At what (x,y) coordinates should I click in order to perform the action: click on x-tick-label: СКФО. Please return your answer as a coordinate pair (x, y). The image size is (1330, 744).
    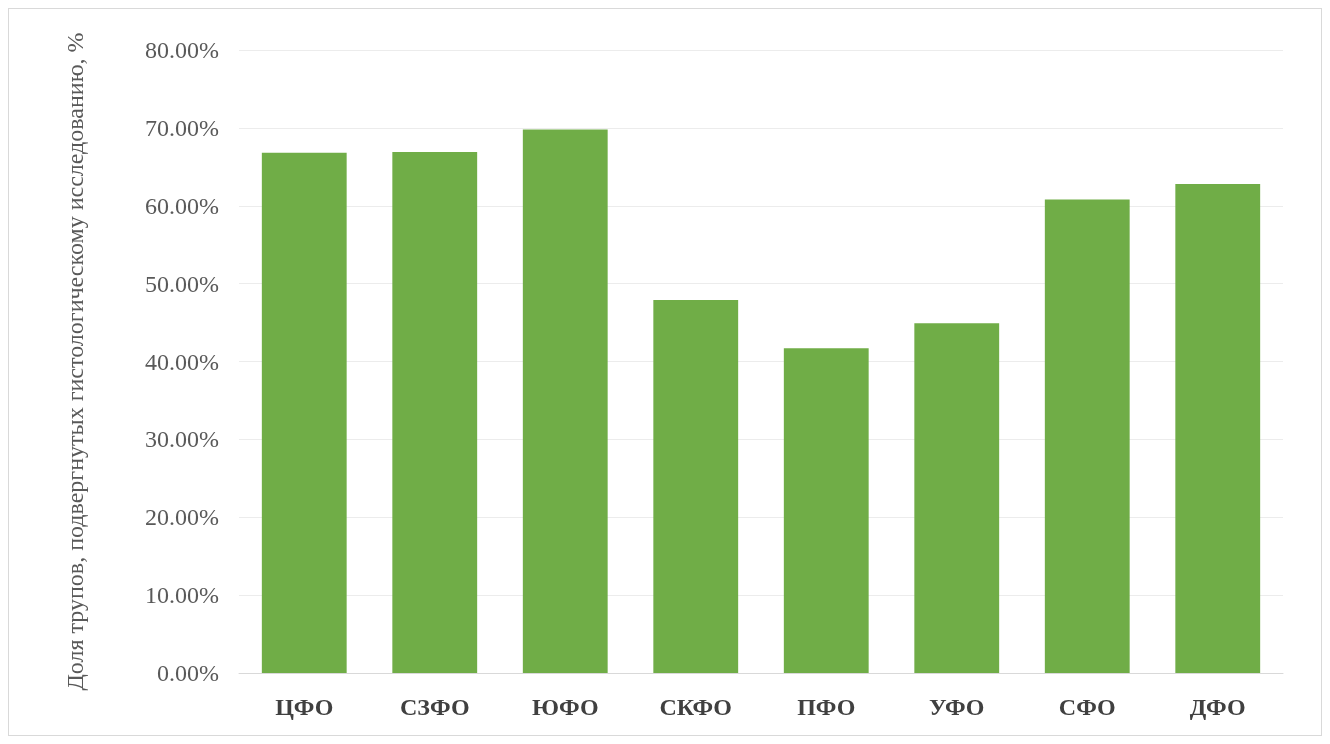
    Looking at the image, I should click on (696, 707).